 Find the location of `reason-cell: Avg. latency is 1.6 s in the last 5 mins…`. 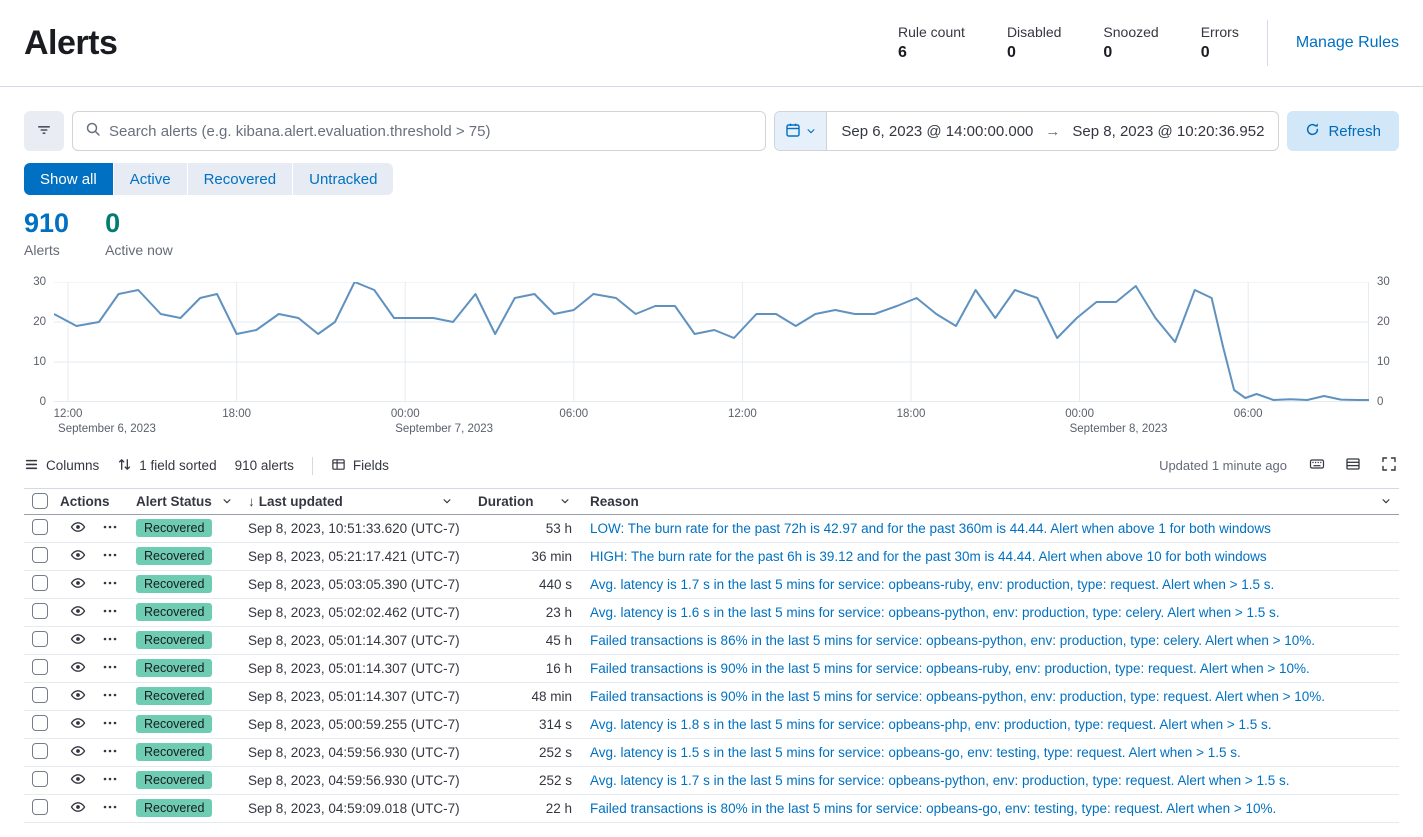

reason-cell: Avg. latency is 1.6 s in the last 5 mins… is located at coordinates (988, 612).